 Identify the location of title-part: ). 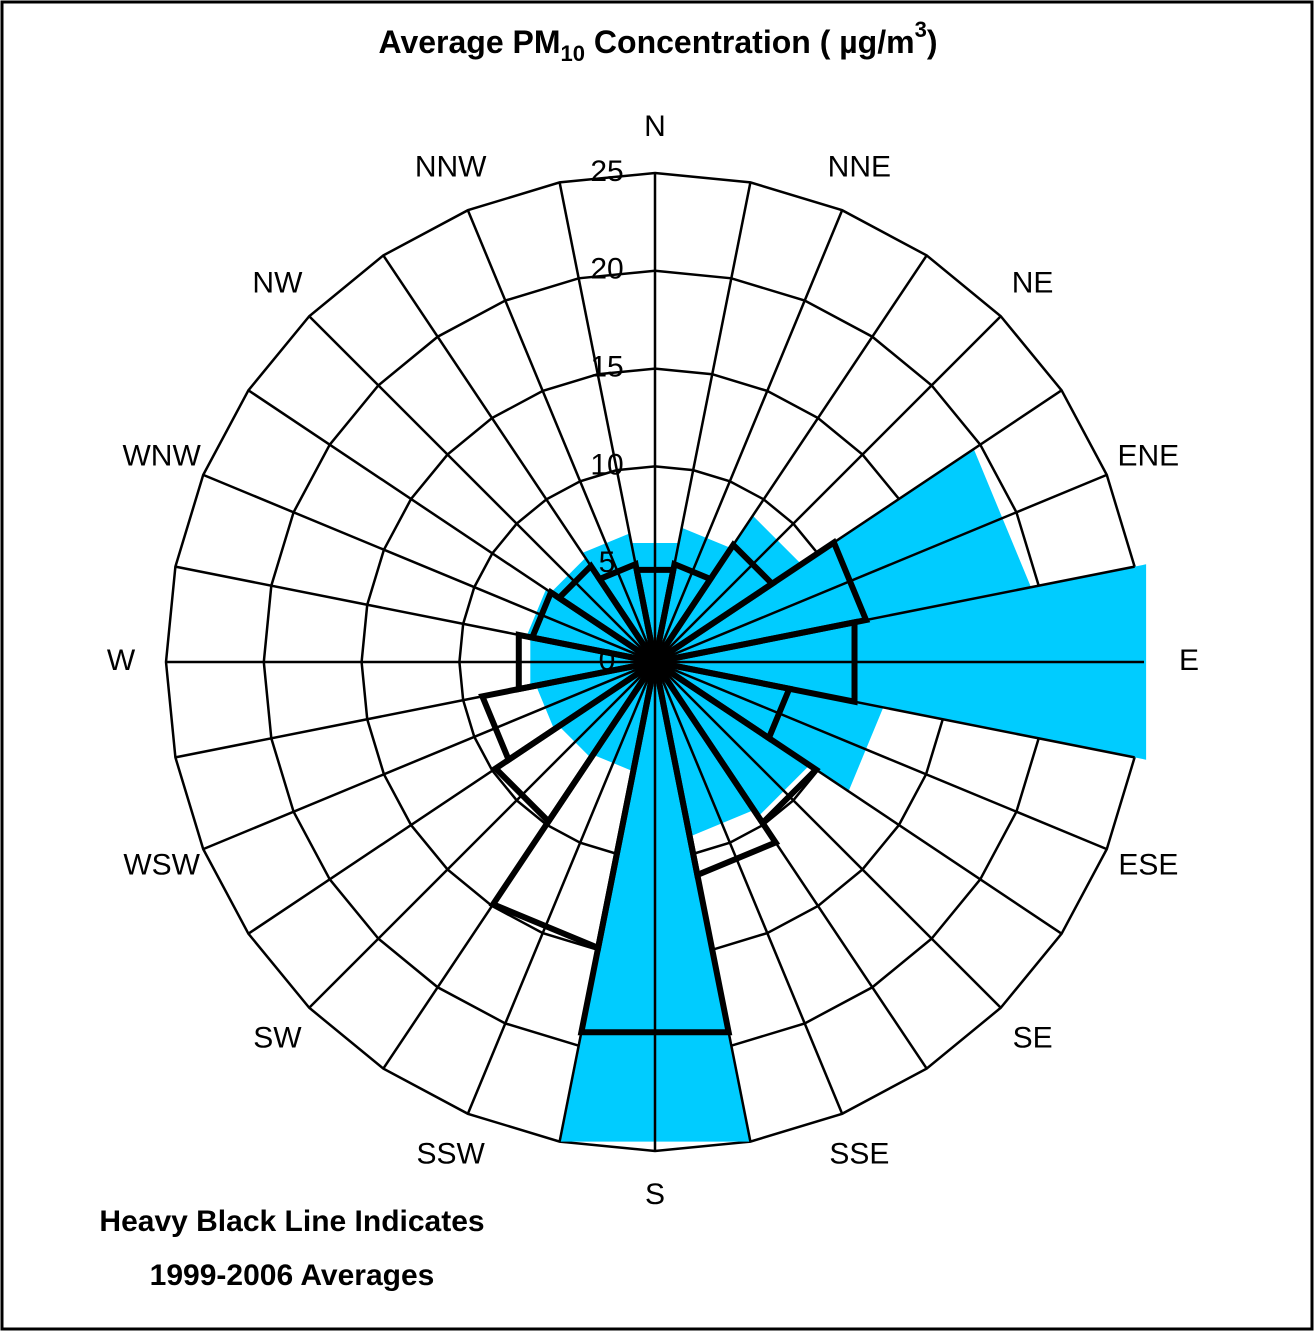
(932, 42).